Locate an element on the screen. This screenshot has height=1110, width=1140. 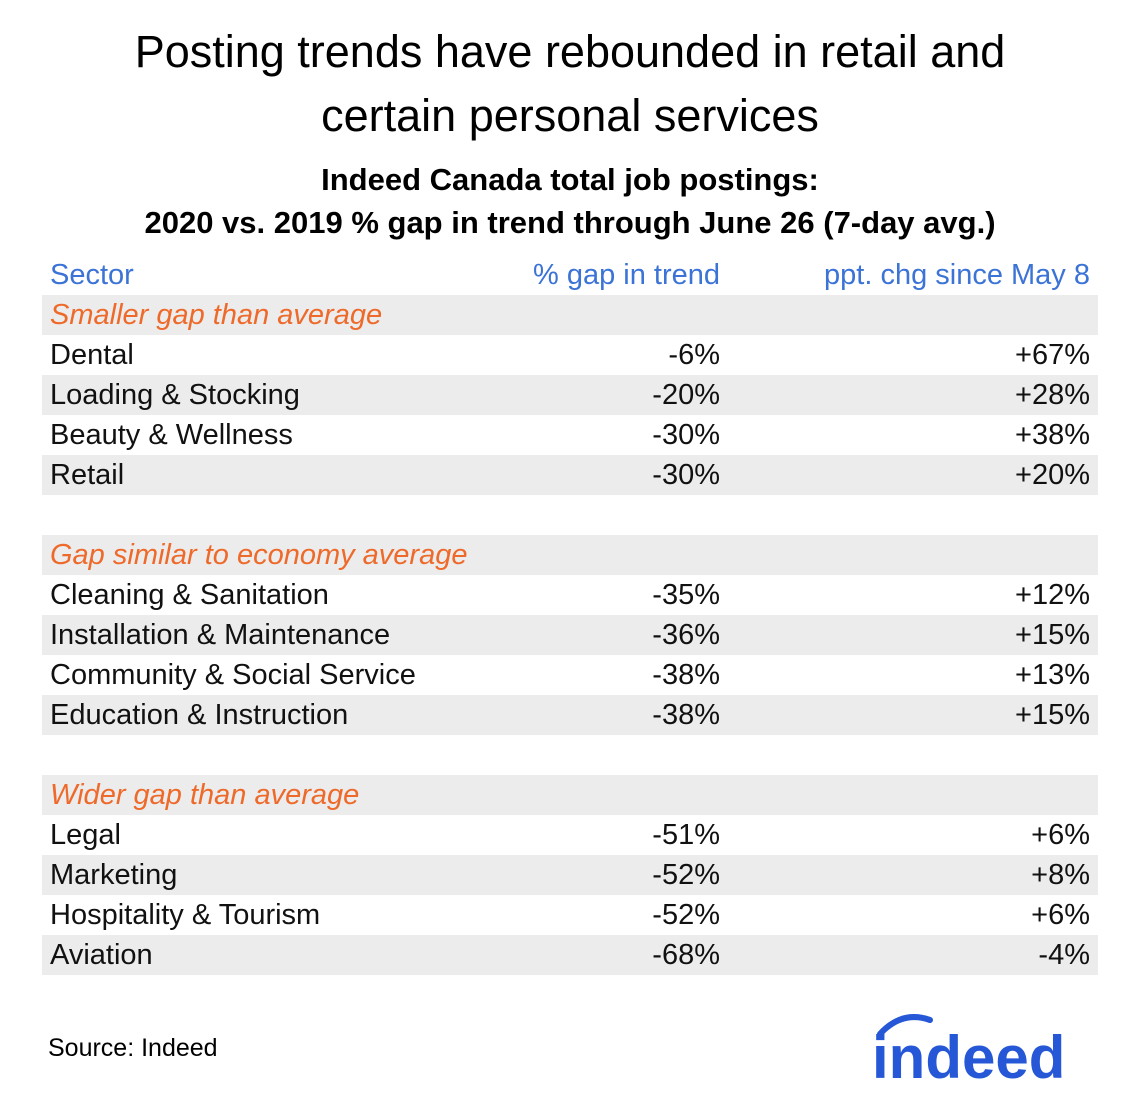
gap-cell: -20% is located at coordinates (686, 395).